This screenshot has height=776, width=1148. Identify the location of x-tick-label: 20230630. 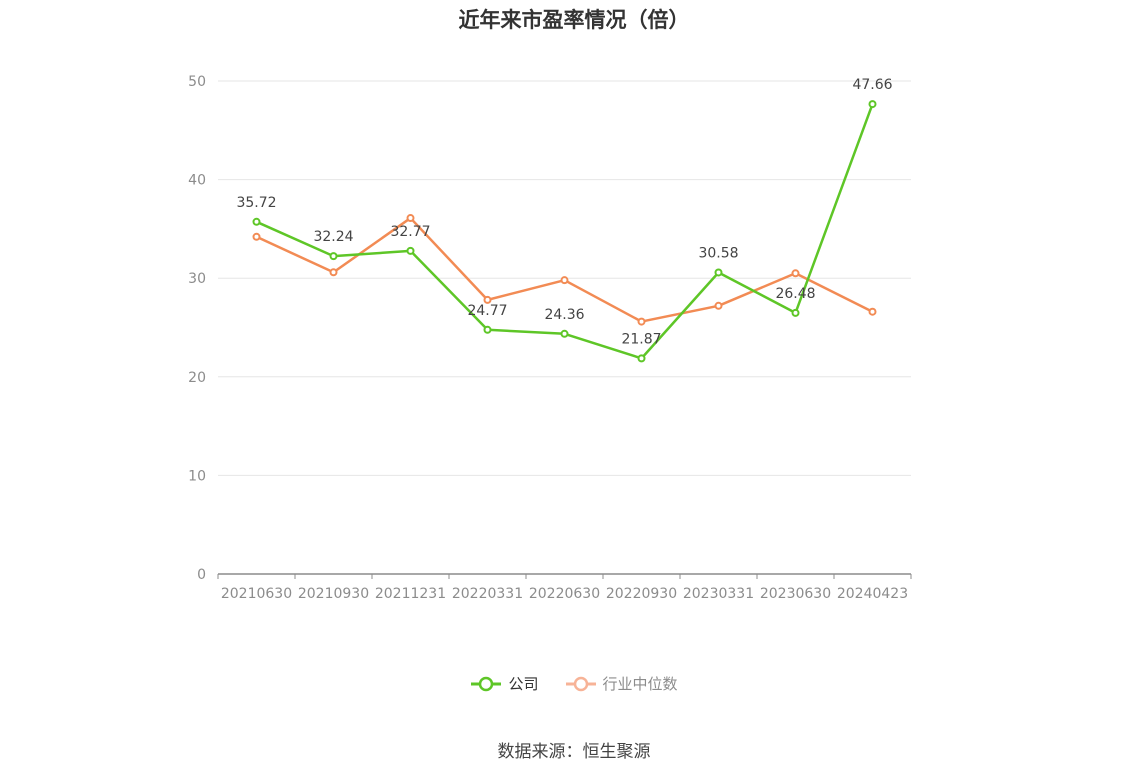
(795, 594).